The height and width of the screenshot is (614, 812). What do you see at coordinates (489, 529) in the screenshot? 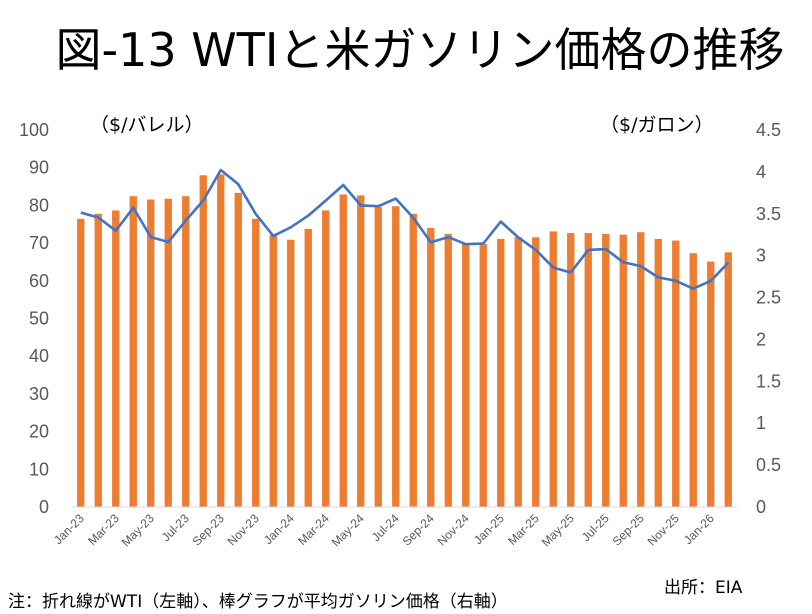
I see `x-tick-label: Jan-25` at bounding box center [489, 529].